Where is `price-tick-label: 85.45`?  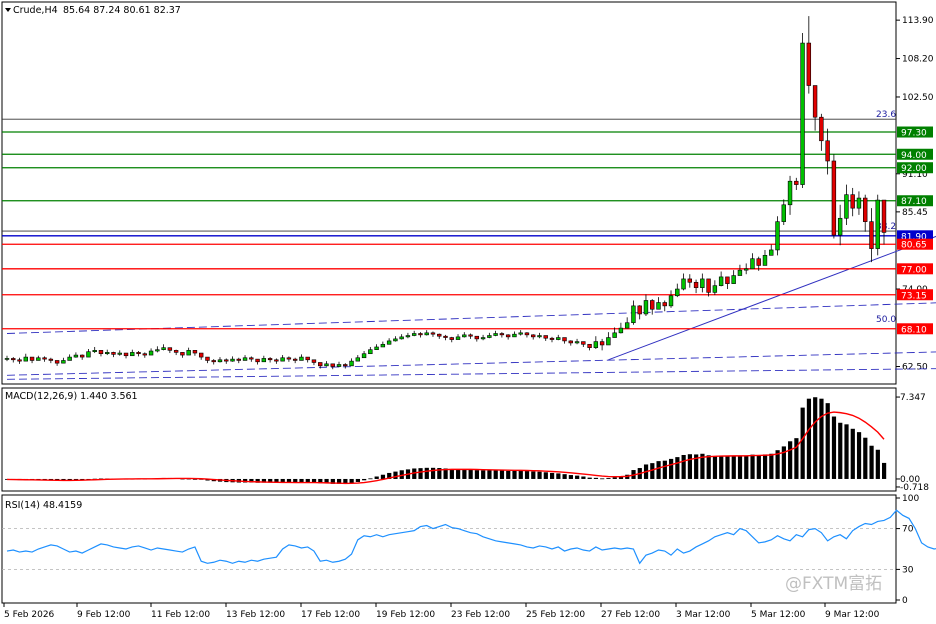 price-tick-label: 85.45 is located at coordinates (915, 213).